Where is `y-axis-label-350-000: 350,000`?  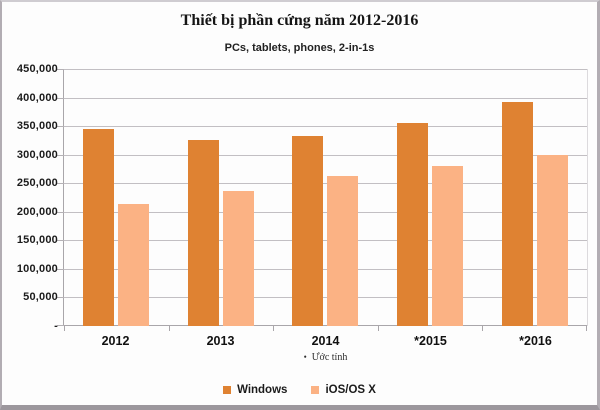 y-axis-label-350-000: 350,000 is located at coordinates (37, 126).